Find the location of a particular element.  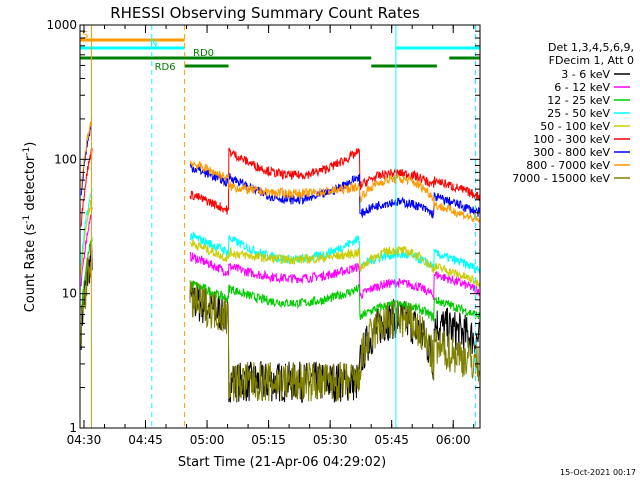

y-tick-label-1: 1 is located at coordinates (73, 428).